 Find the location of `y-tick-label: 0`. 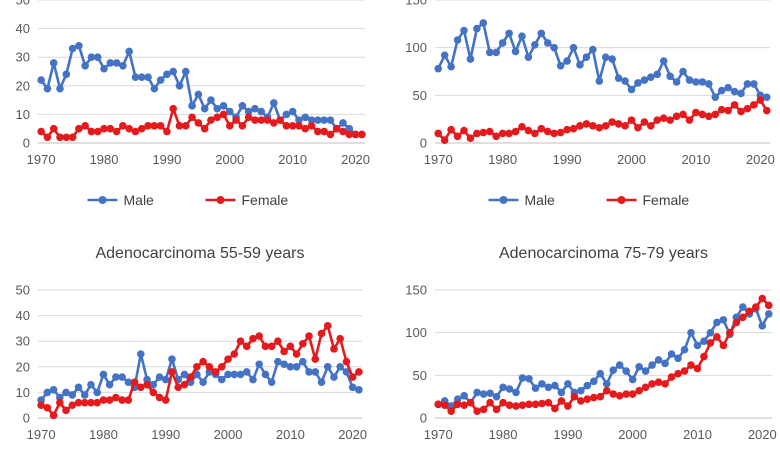

y-tick-label: 0 is located at coordinates (26, 143).